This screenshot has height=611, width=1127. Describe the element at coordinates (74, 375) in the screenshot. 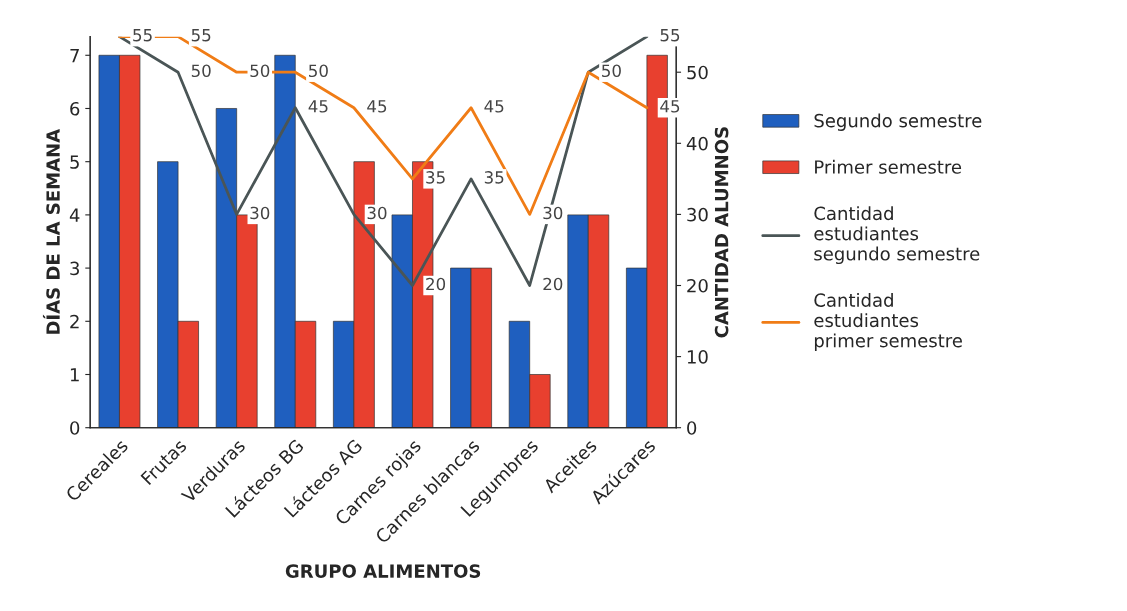

I see `y-tick-label: 1` at that location.